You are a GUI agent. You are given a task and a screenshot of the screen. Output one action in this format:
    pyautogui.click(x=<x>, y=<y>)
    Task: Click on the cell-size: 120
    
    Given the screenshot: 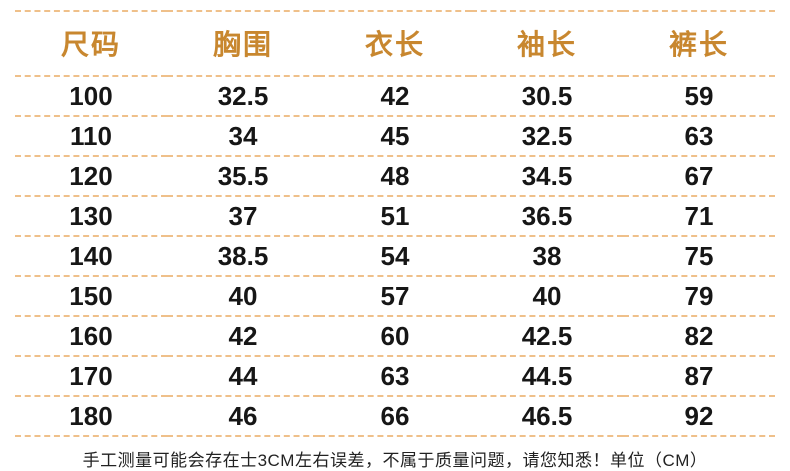 What is the action you would take?
    pyautogui.click(x=91, y=176)
    